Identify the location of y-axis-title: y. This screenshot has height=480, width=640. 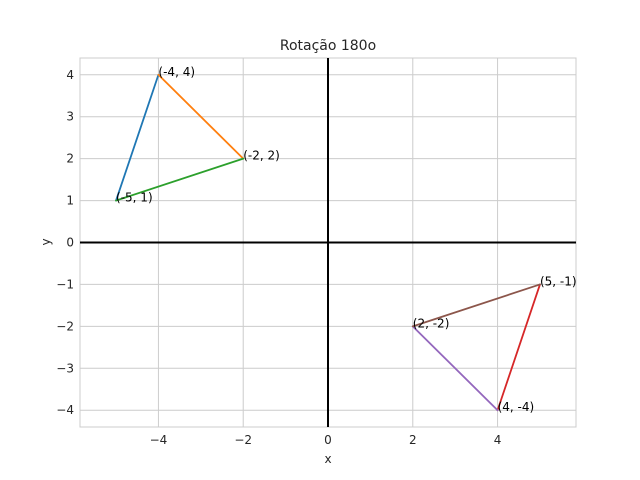
(46, 241).